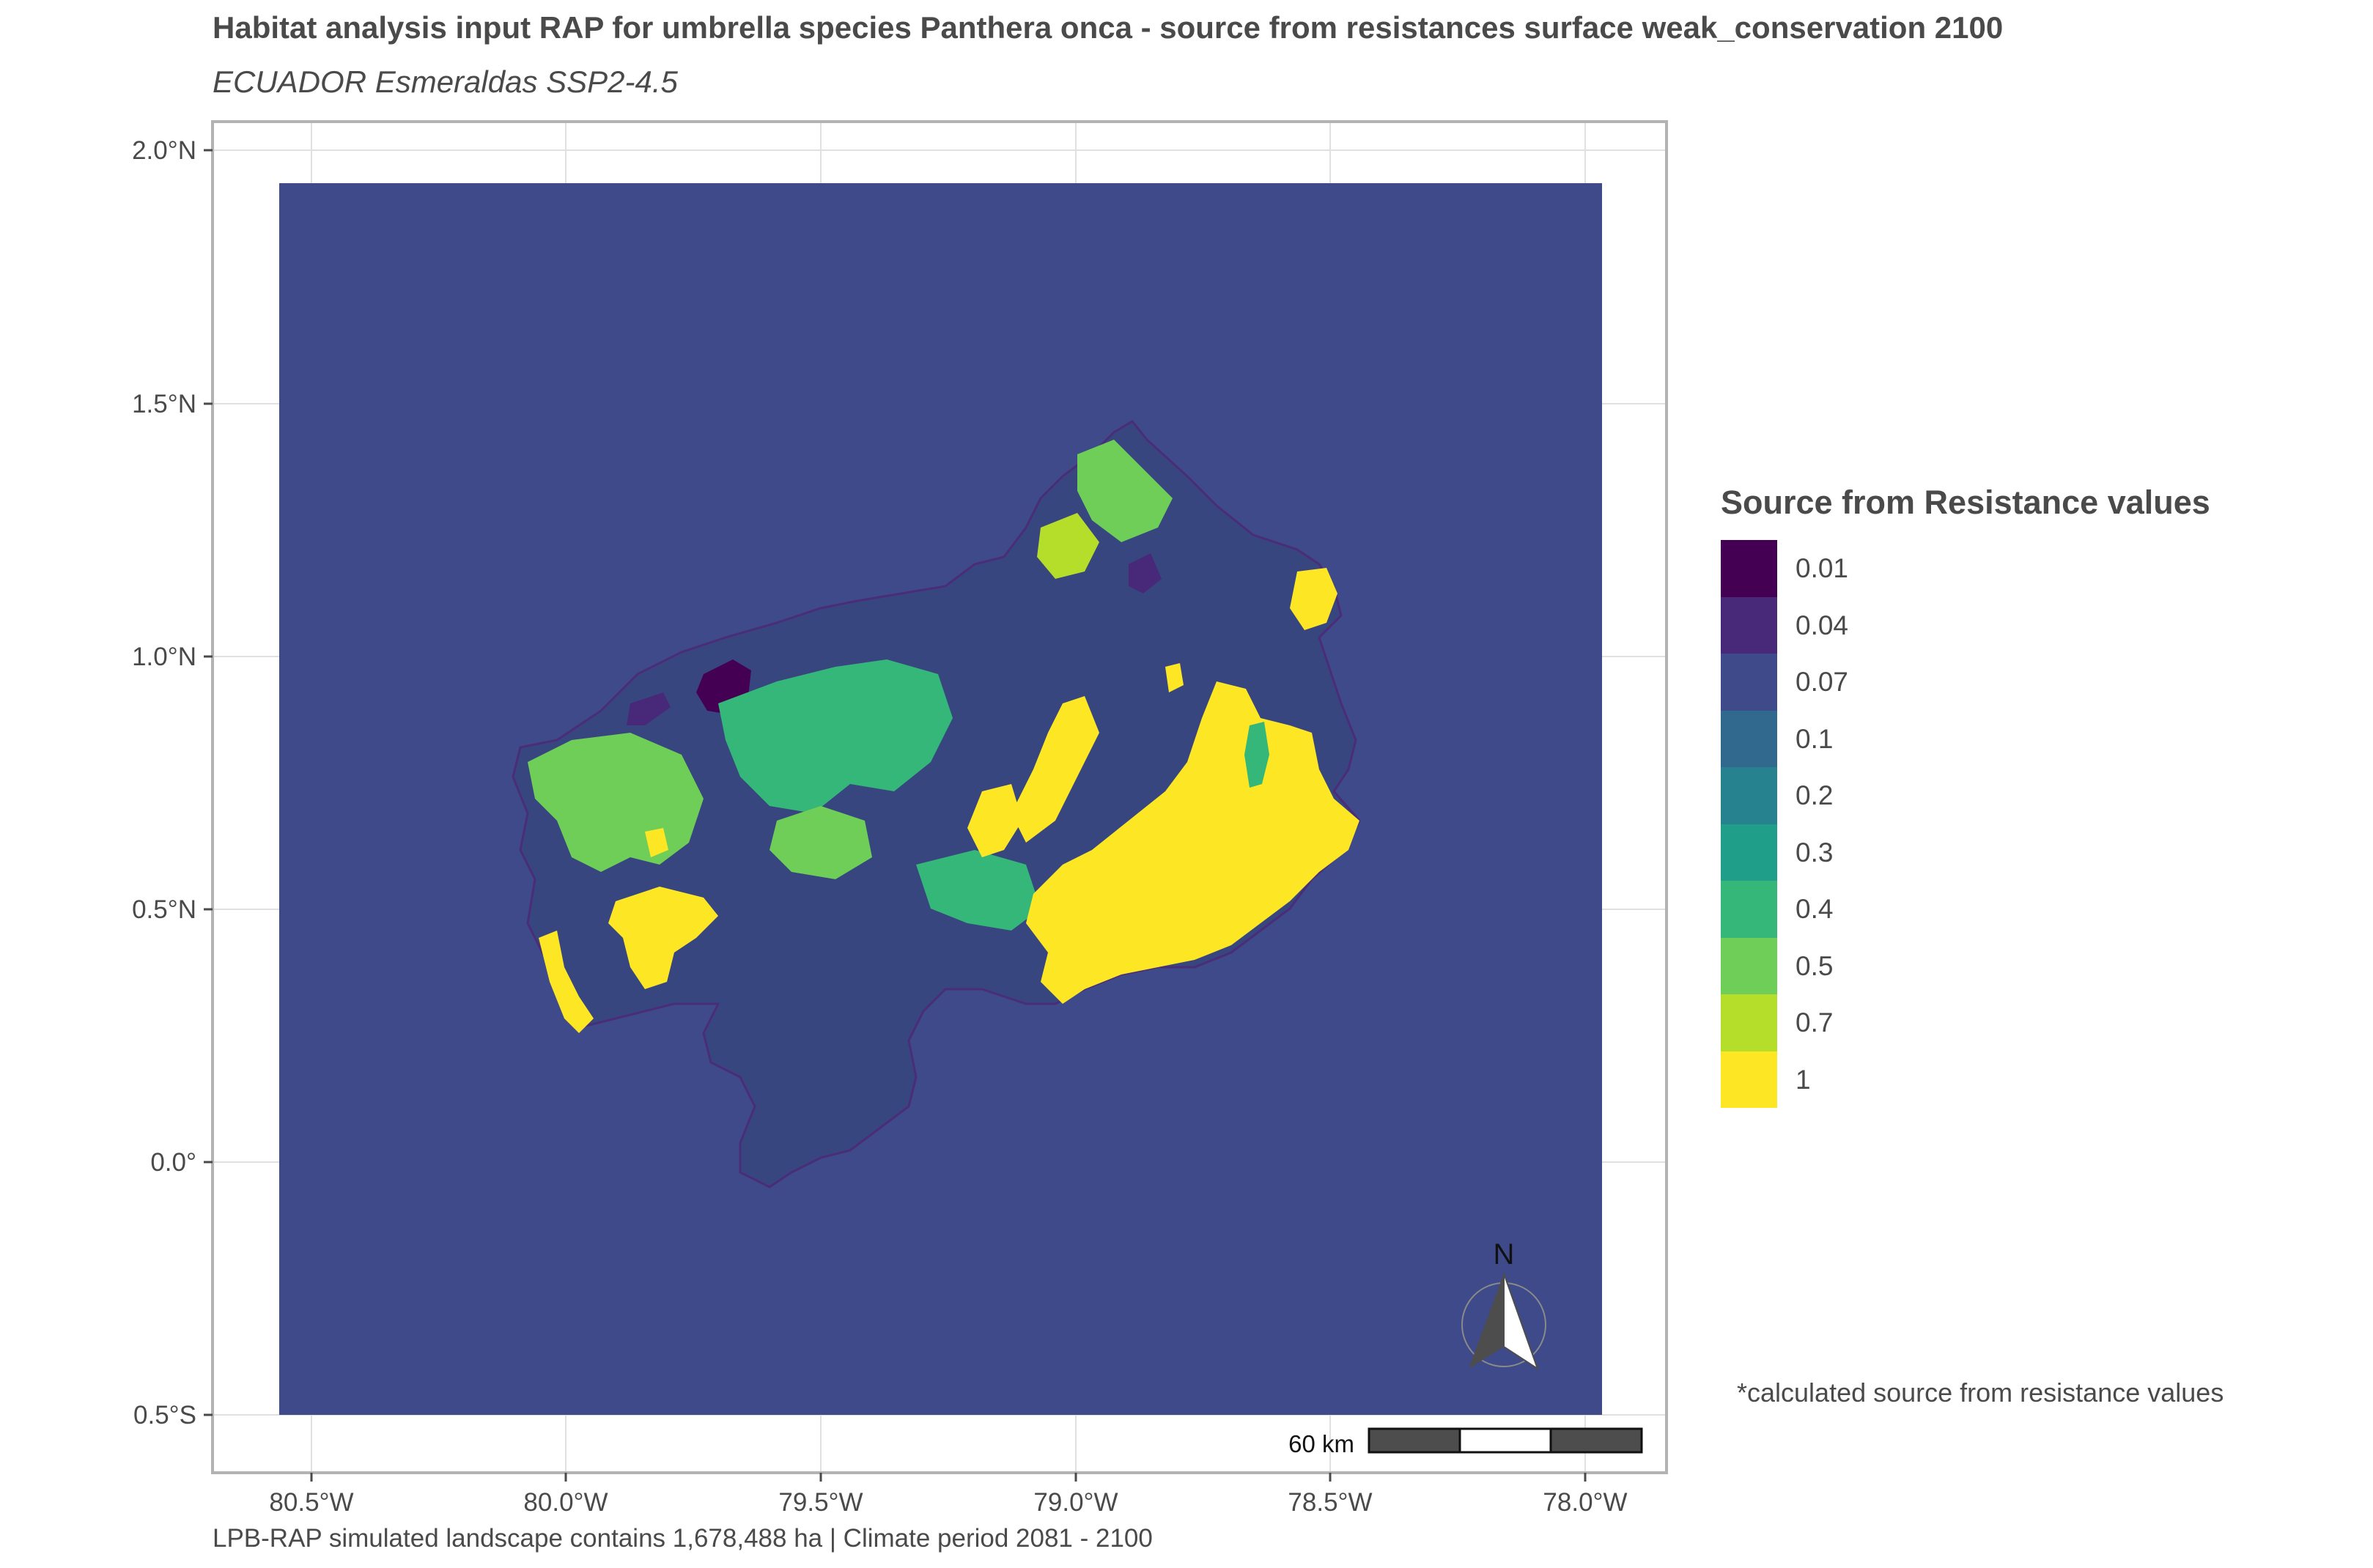  What do you see at coordinates (1521, 1322) in the screenshot?
I see `north-arrow-light-half` at bounding box center [1521, 1322].